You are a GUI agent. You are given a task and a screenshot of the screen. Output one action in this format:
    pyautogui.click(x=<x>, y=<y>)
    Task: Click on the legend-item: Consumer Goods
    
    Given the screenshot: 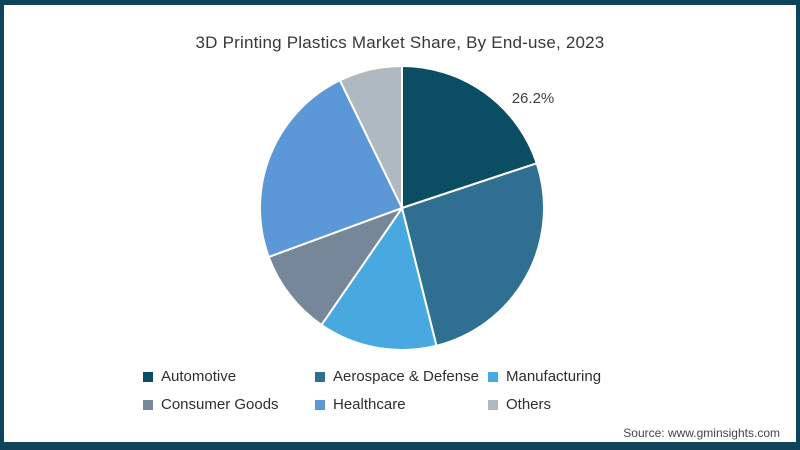 What is the action you would take?
    pyautogui.click(x=229, y=404)
    